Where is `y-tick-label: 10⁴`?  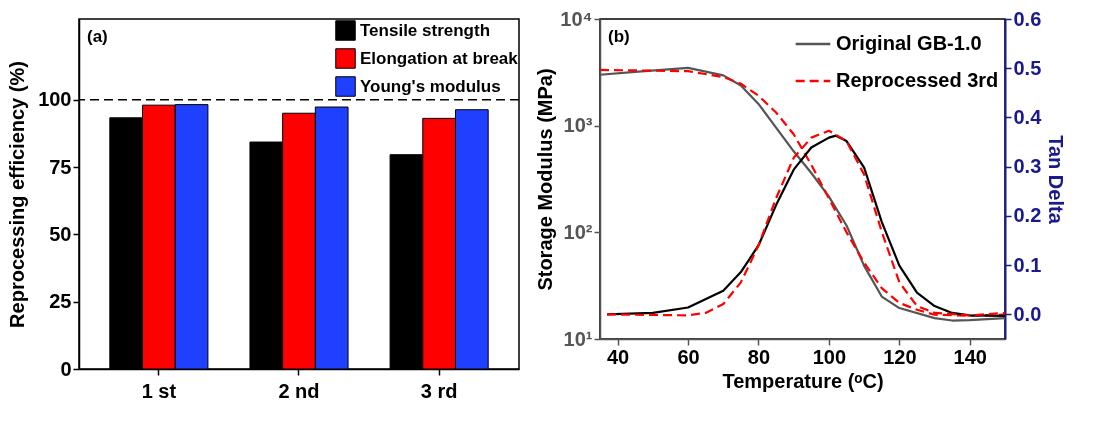 y-tick-label: 10⁴ is located at coordinates (576, 18).